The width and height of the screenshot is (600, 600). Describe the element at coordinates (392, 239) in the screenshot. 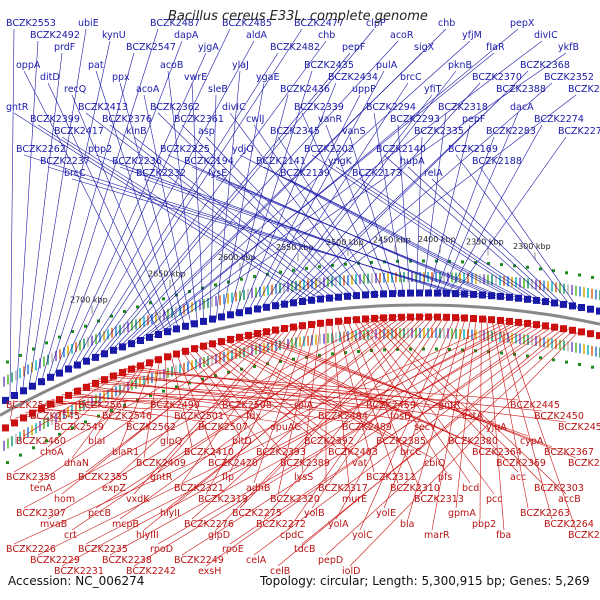

I see `scale-label: 2450 kbp` at that location.